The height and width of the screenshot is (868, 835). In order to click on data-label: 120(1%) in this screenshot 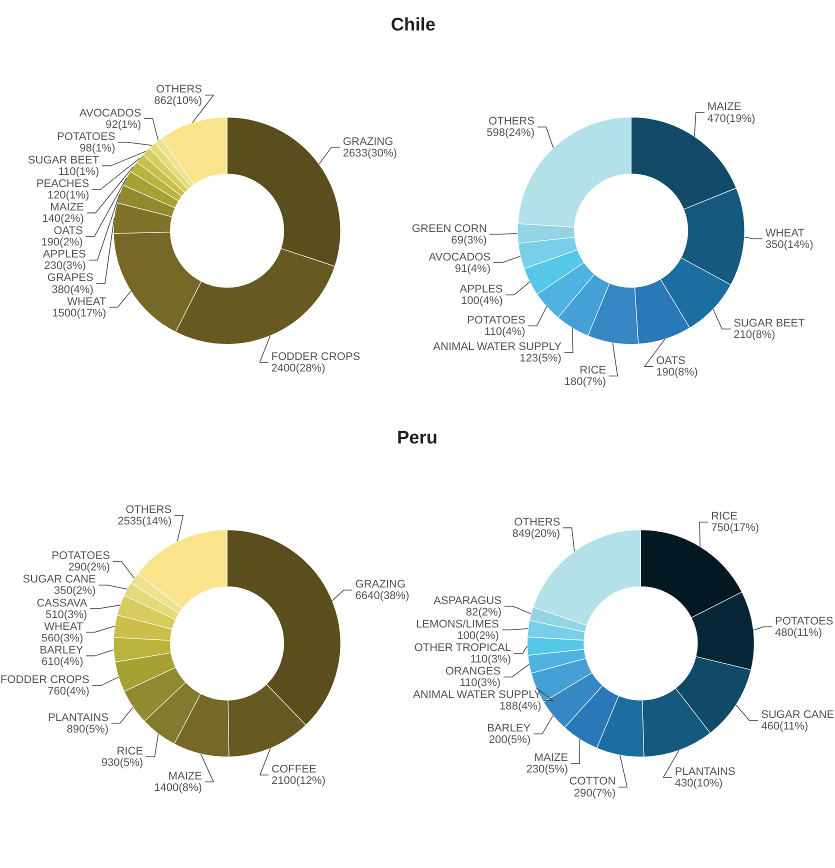, I will do `click(68, 196)`.